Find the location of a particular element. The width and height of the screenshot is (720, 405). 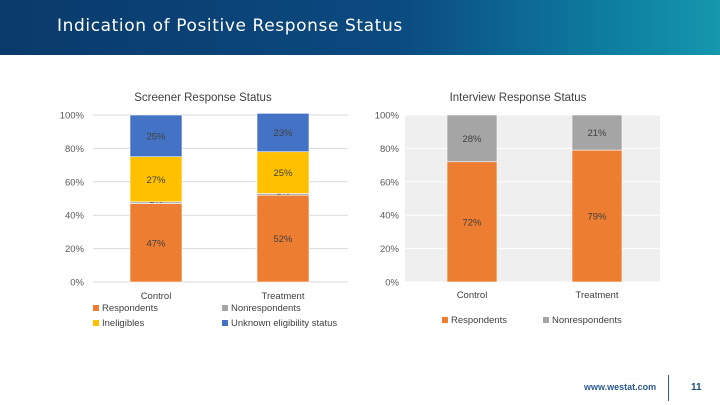

legend-label: Unknown eligibility status is located at coordinates (284, 323).